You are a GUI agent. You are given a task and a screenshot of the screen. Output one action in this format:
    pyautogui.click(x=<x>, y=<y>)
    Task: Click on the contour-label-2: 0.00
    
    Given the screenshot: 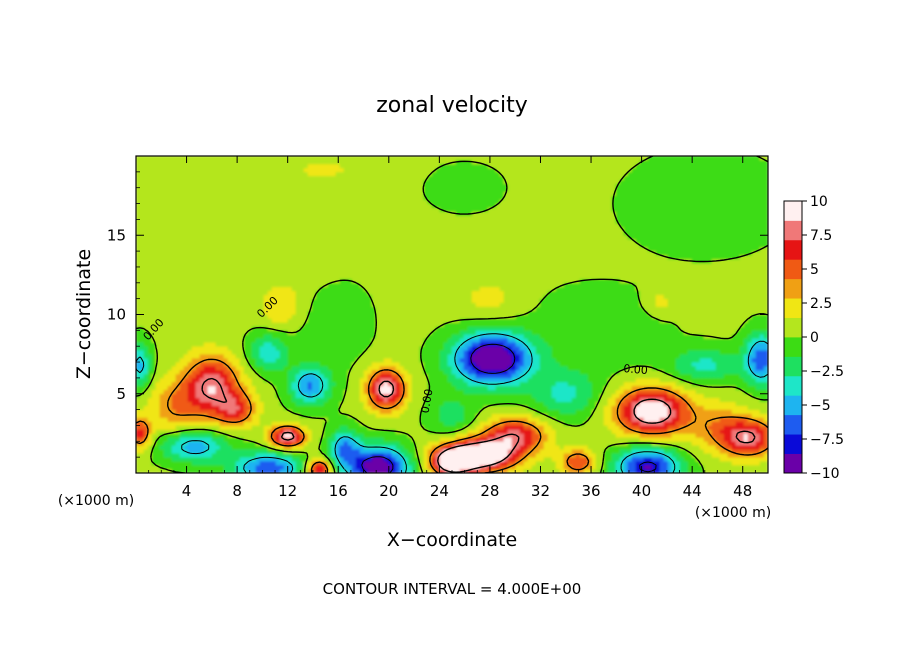 What is the action you would take?
    pyautogui.click(x=427, y=401)
    